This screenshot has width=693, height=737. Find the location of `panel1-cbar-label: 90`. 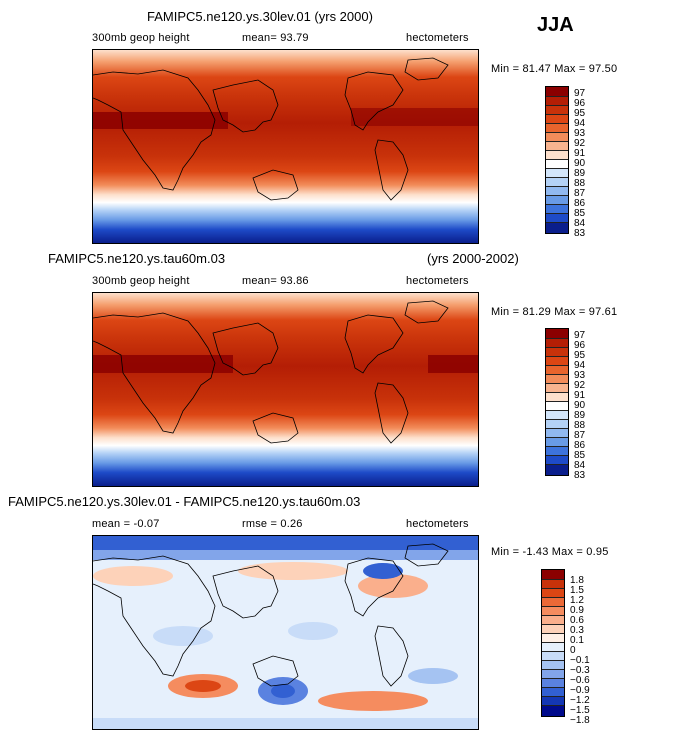

panel1-cbar-label: 90 is located at coordinates (580, 163).